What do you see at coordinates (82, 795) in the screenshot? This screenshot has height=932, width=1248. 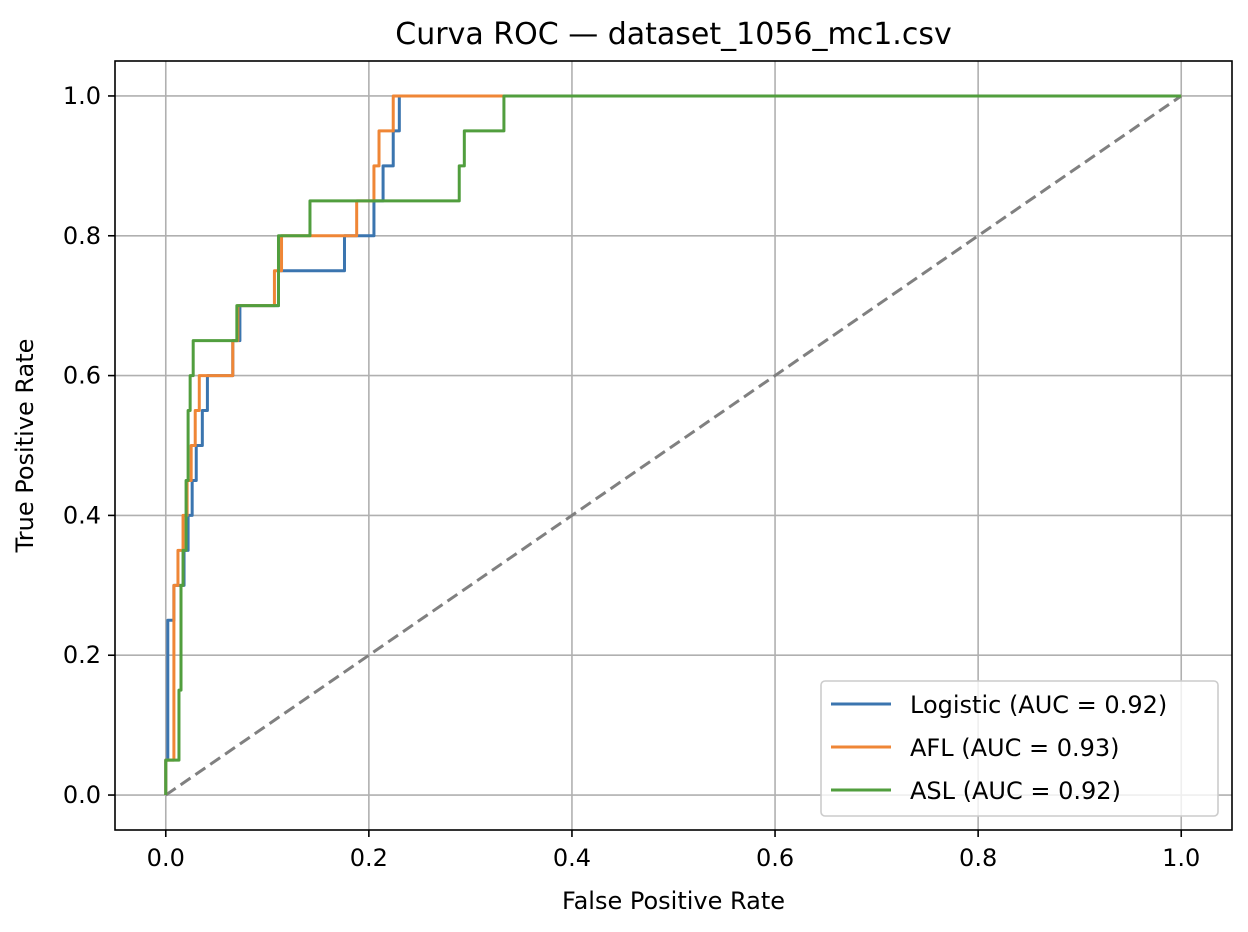 I see `y-tick-label: 0.0` at bounding box center [82, 795].